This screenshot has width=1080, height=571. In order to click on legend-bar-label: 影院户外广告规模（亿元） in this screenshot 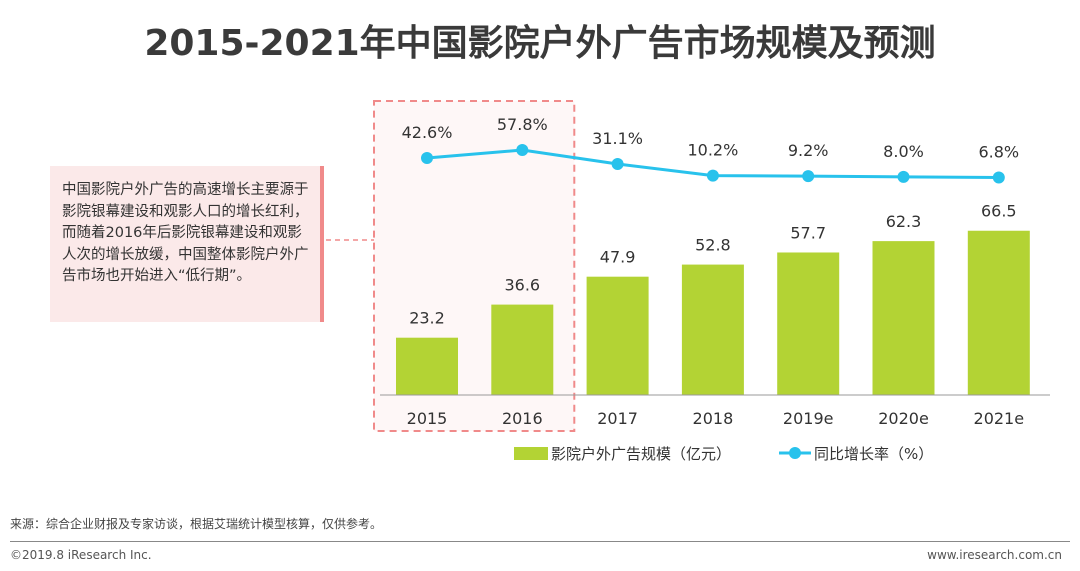, I will do `click(641, 454)`.